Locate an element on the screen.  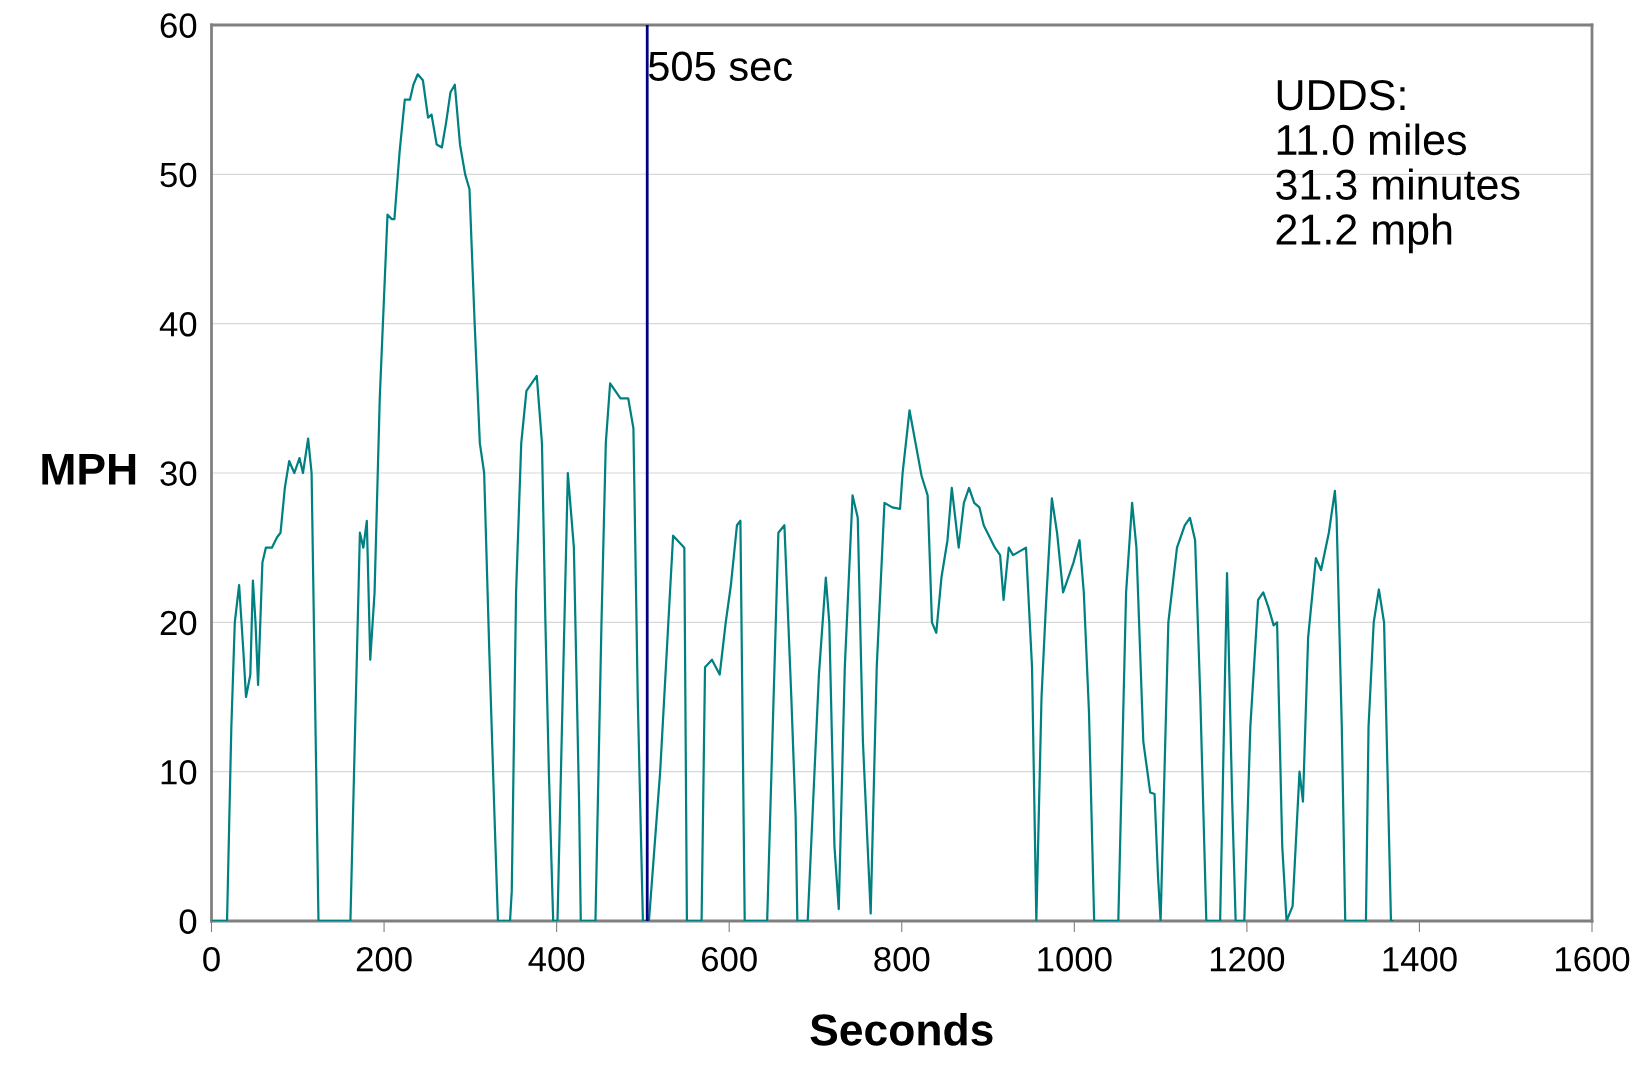
y-tick-label: 40 is located at coordinates (178, 324).